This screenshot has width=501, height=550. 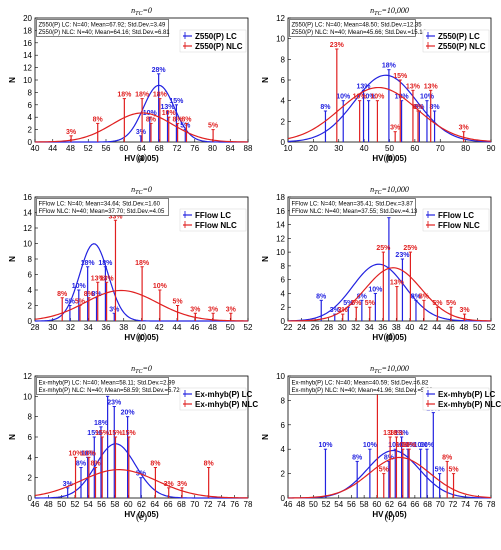 I want to click on panel-title: nTC=10,000, so click(x=389, y=369).